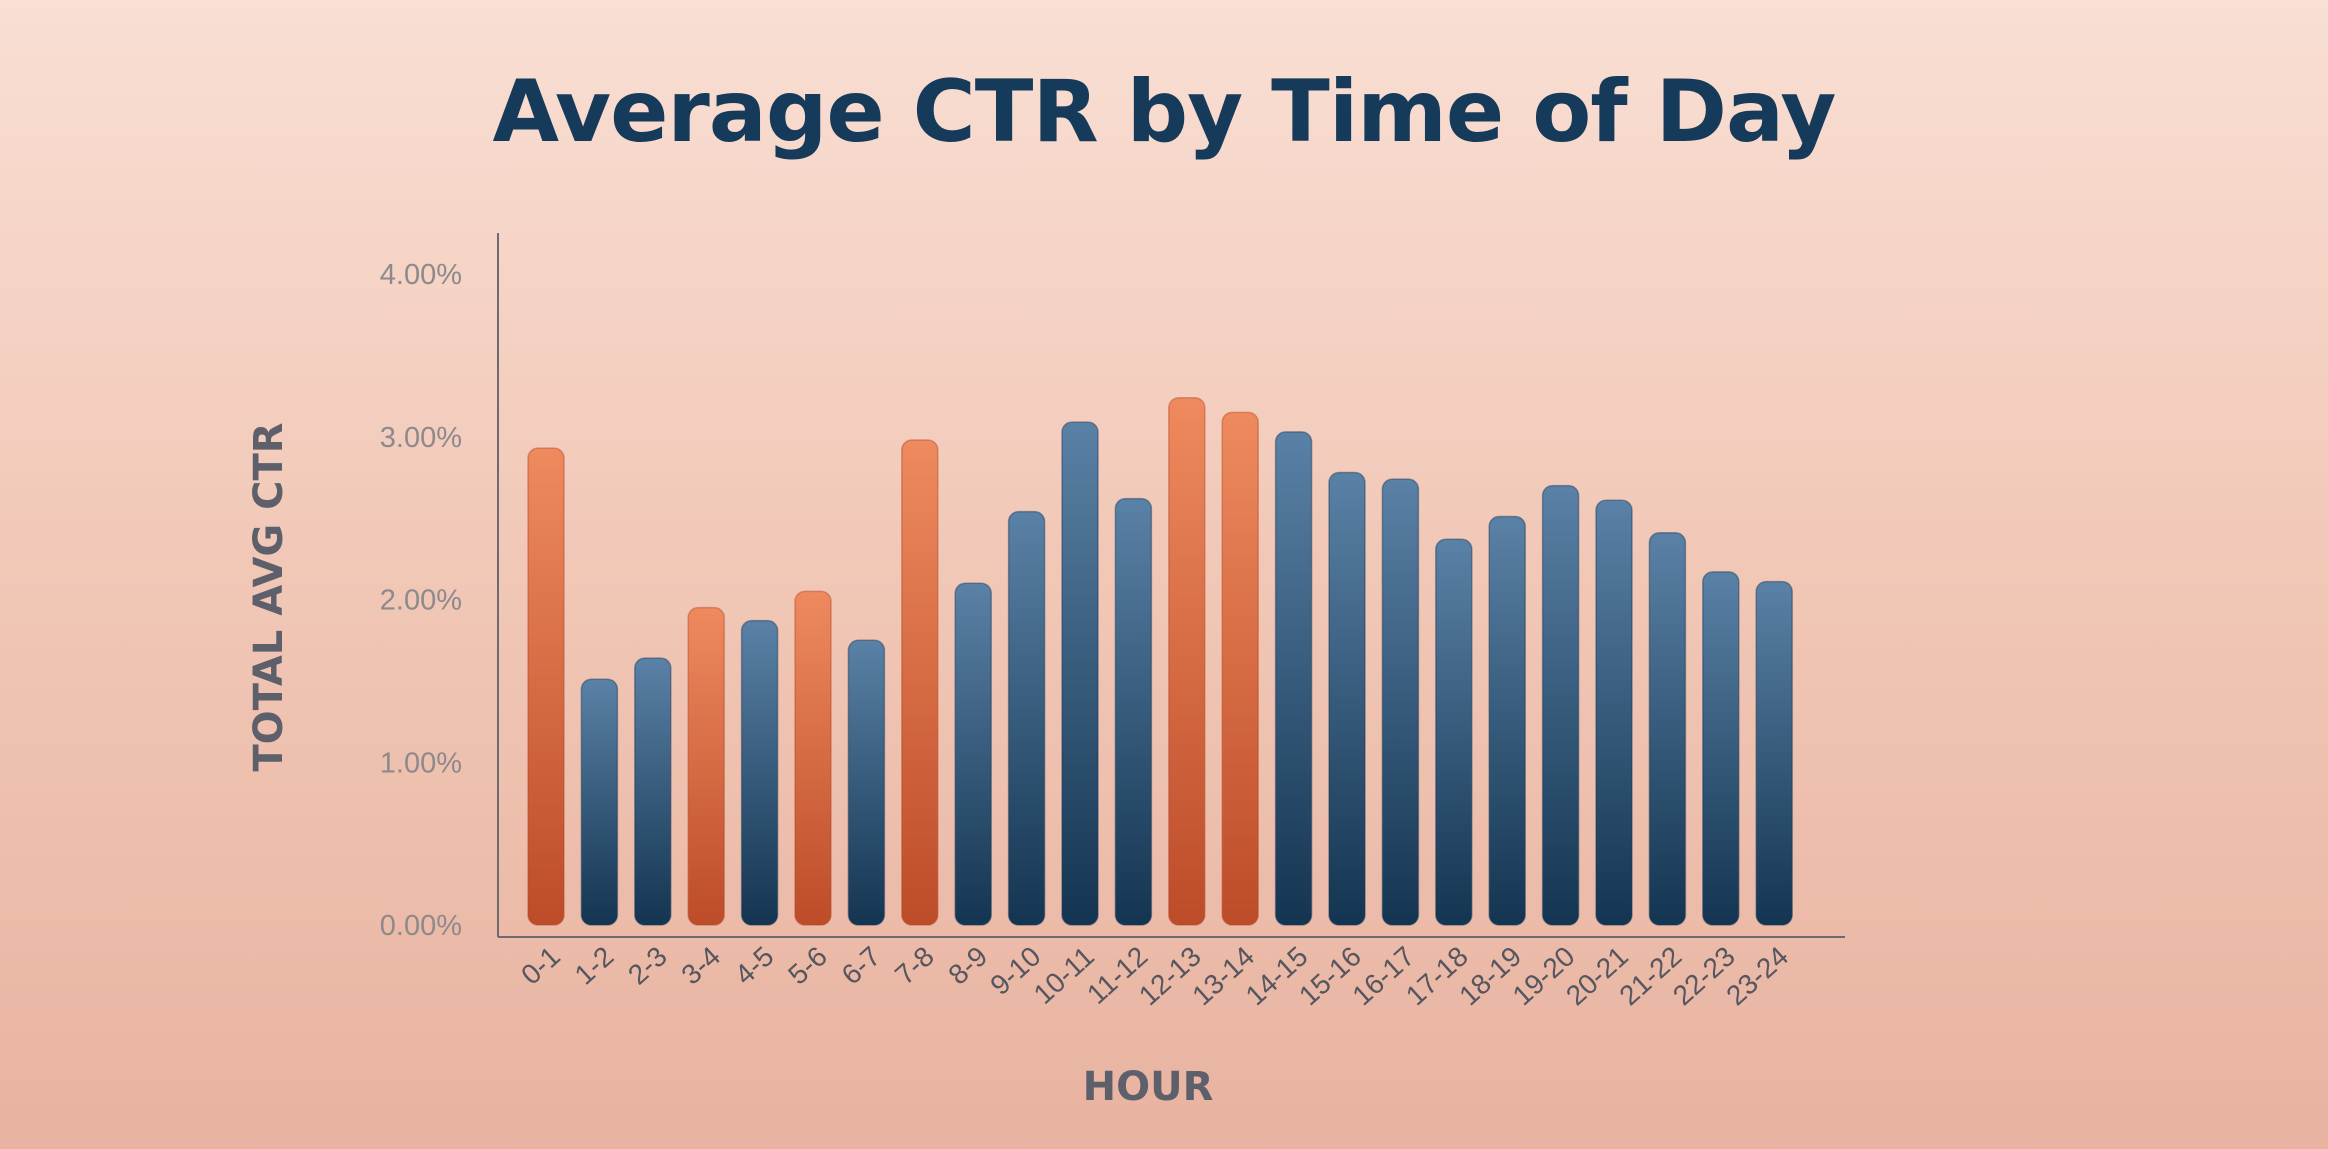 This screenshot has height=1149, width=2328. What do you see at coordinates (421, 438) in the screenshot?
I see `y-tick-label: 3.00%` at bounding box center [421, 438].